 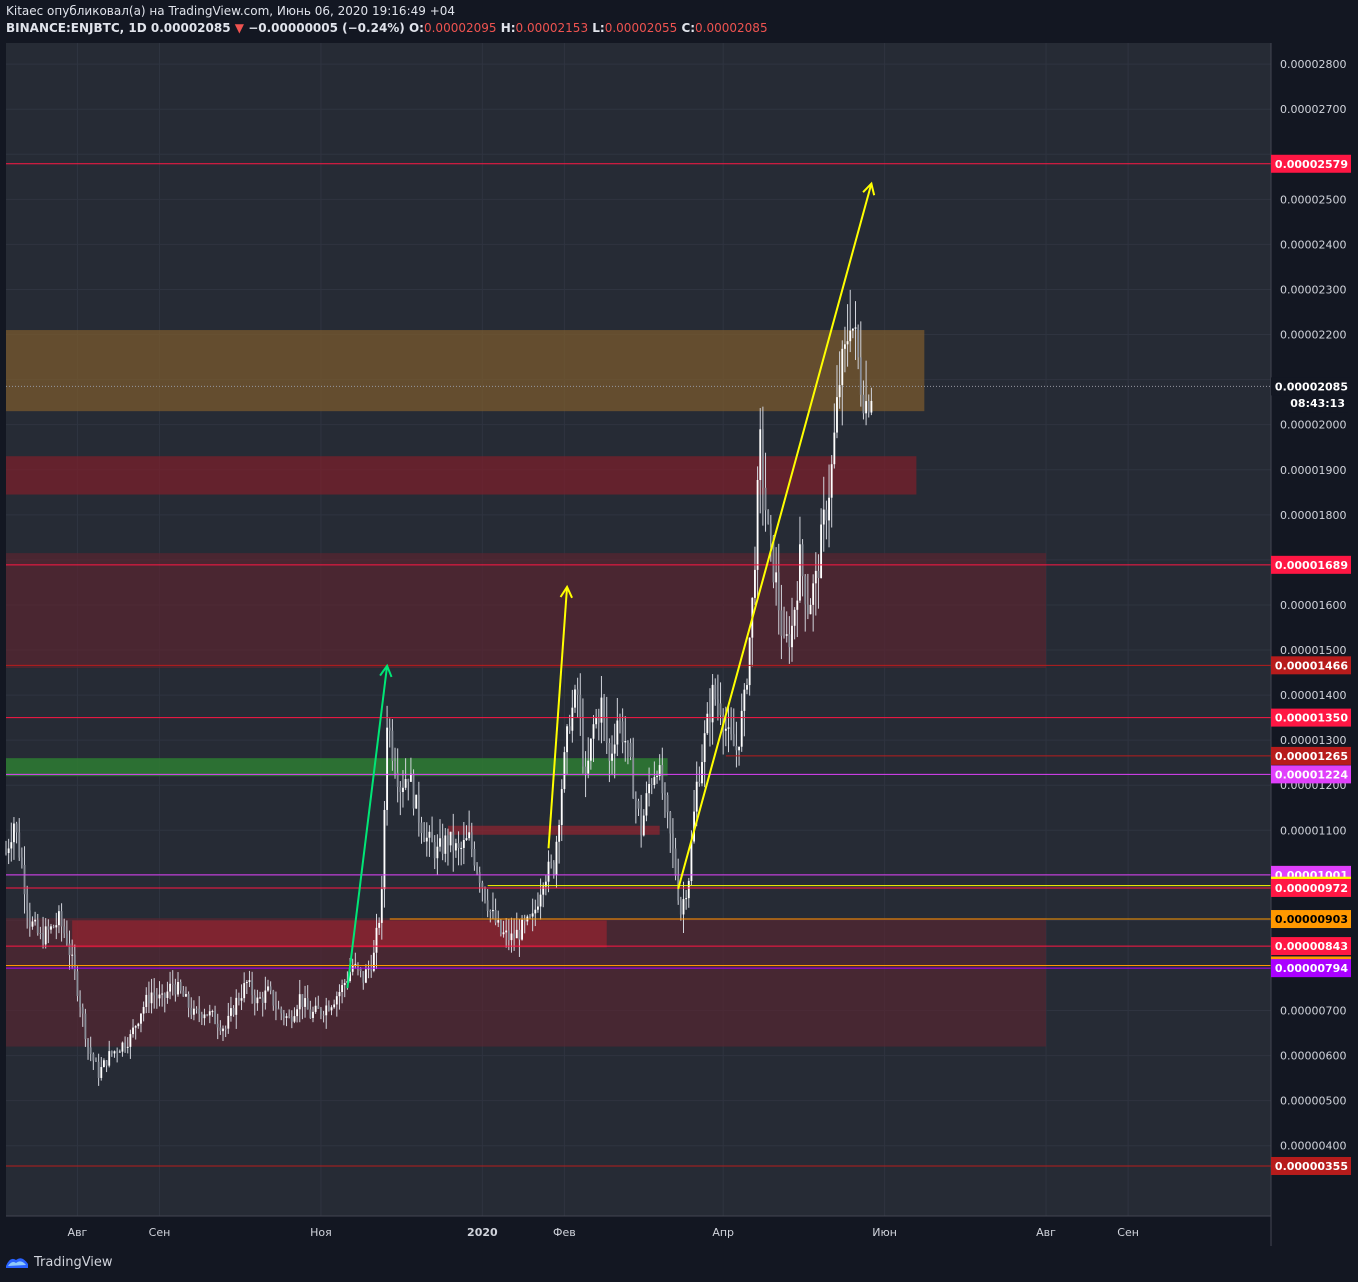 I want to click on y-tick-label: 0.00002200, so click(x=1313, y=335).